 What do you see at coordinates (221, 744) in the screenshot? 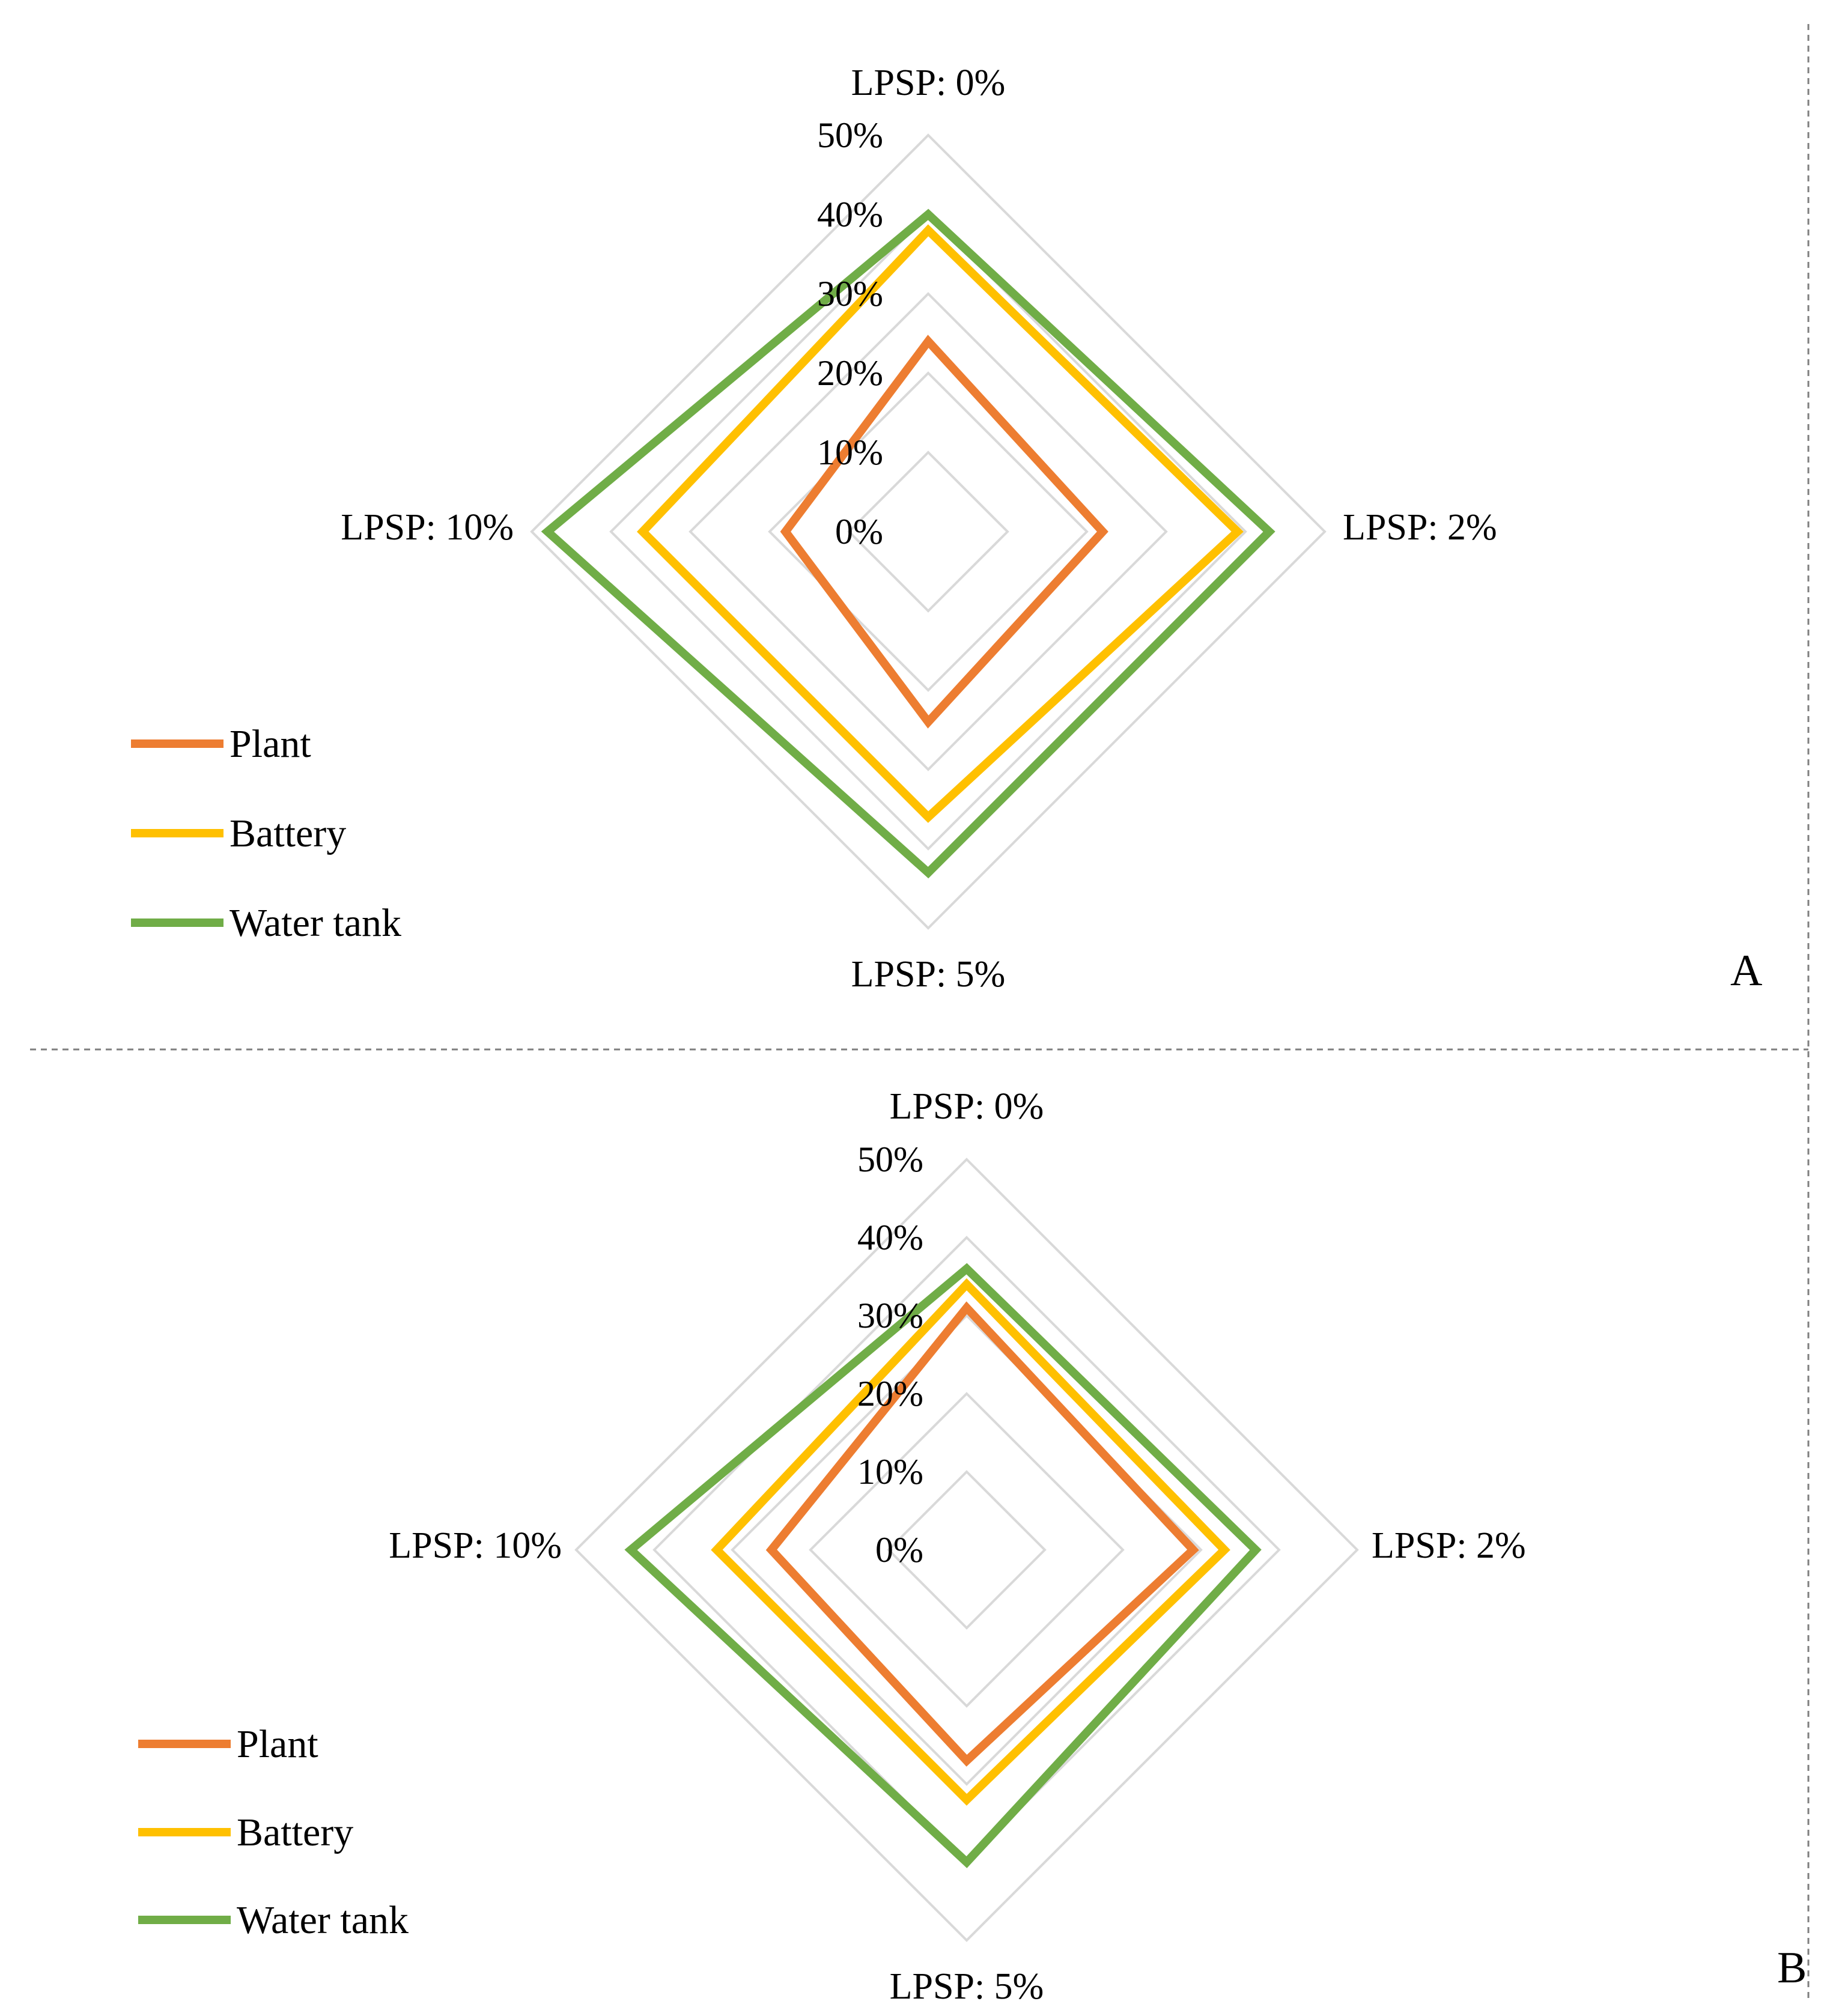
I see `panel-a-legend-item-plant: Plant` at bounding box center [221, 744].